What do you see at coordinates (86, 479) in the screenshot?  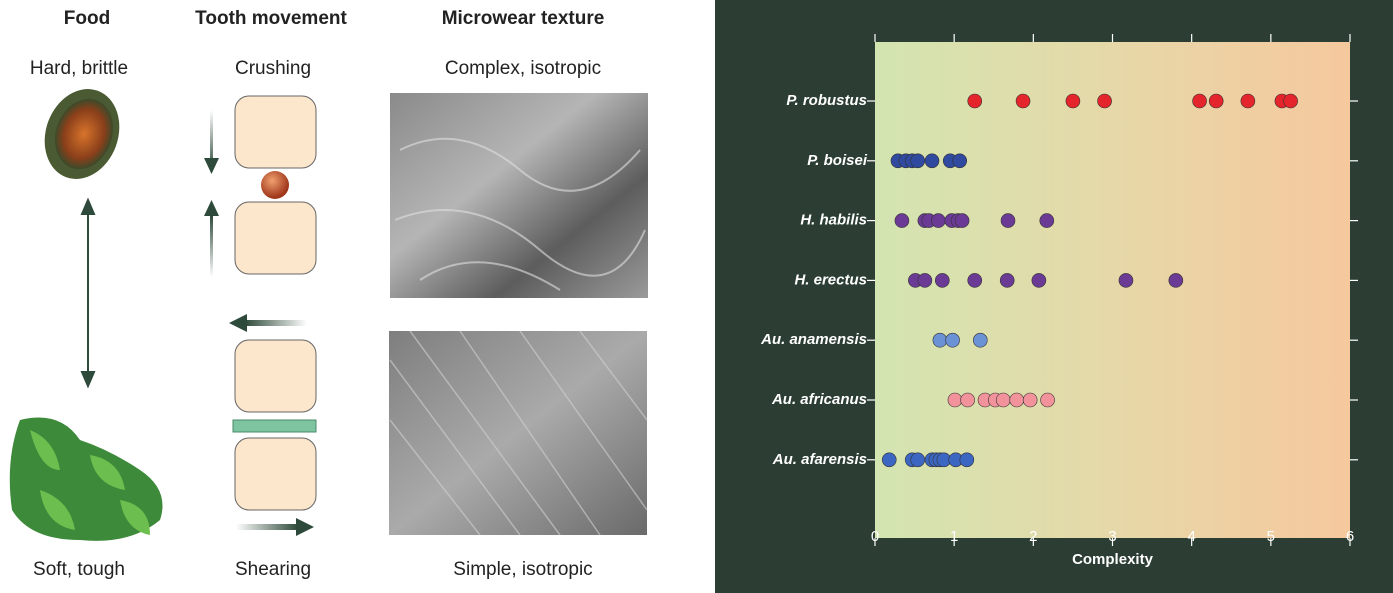 I see `leaves` at bounding box center [86, 479].